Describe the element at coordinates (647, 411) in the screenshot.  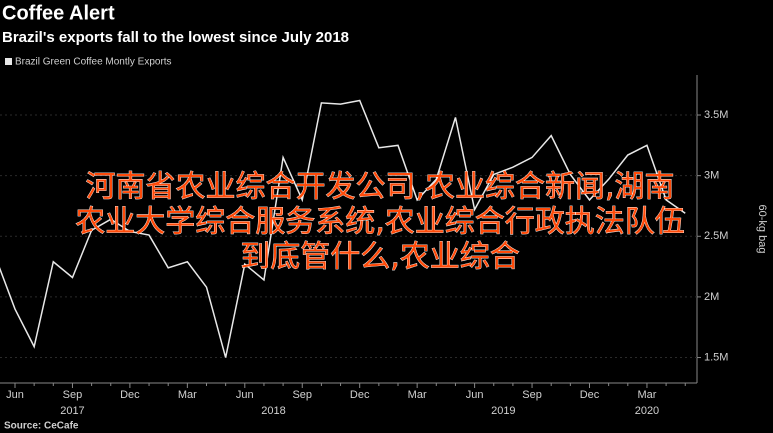
I see `x-year-label: 2020` at that location.